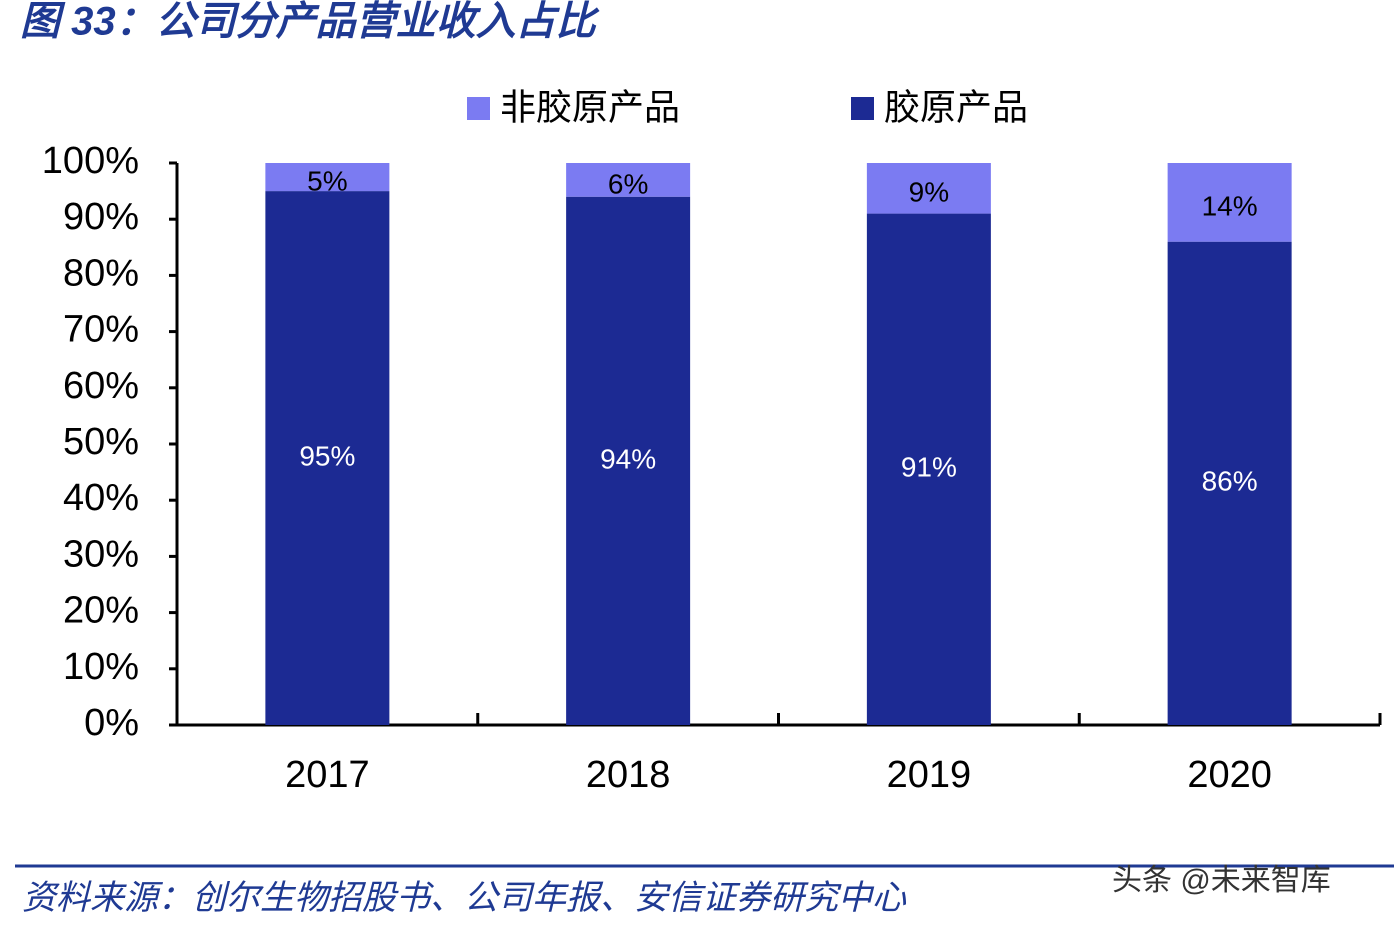 This screenshot has height=928, width=1394. I want to click on value-label: 5%, so click(327, 180).